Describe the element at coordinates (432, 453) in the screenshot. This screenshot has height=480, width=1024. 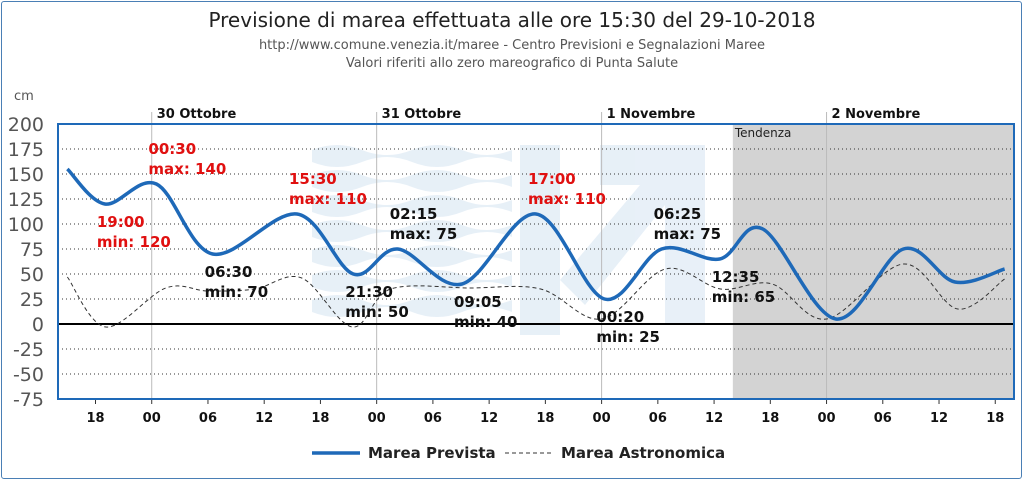
I see `legend-label-marea-prevista: Marea Prevista` at that location.